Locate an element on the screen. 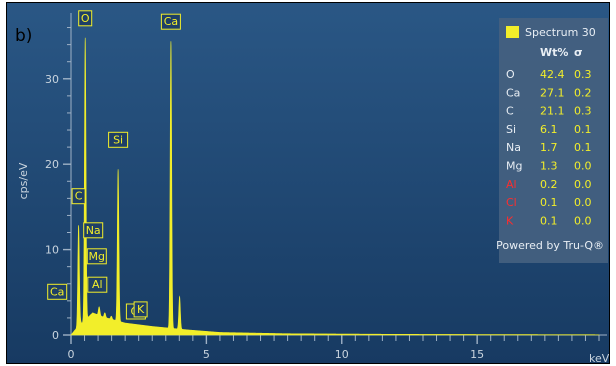 The height and width of the screenshot is (366, 616). results-row: Cl 0.1 0.0 is located at coordinates (549, 202).